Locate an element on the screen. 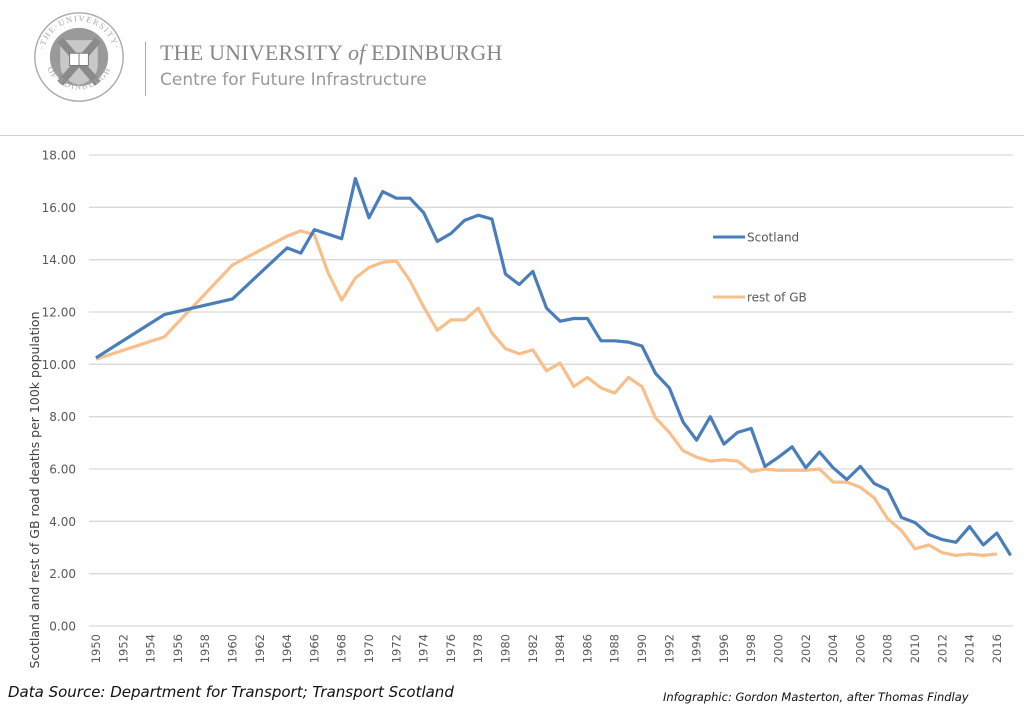 The image size is (1024, 710). y-tick-label: 4.00 is located at coordinates (62, 522).